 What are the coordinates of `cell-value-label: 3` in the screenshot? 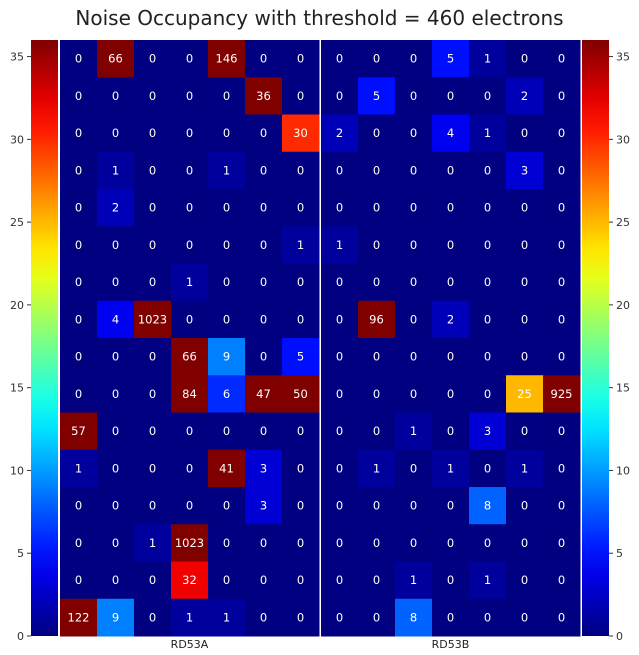 It's located at (263, 468).